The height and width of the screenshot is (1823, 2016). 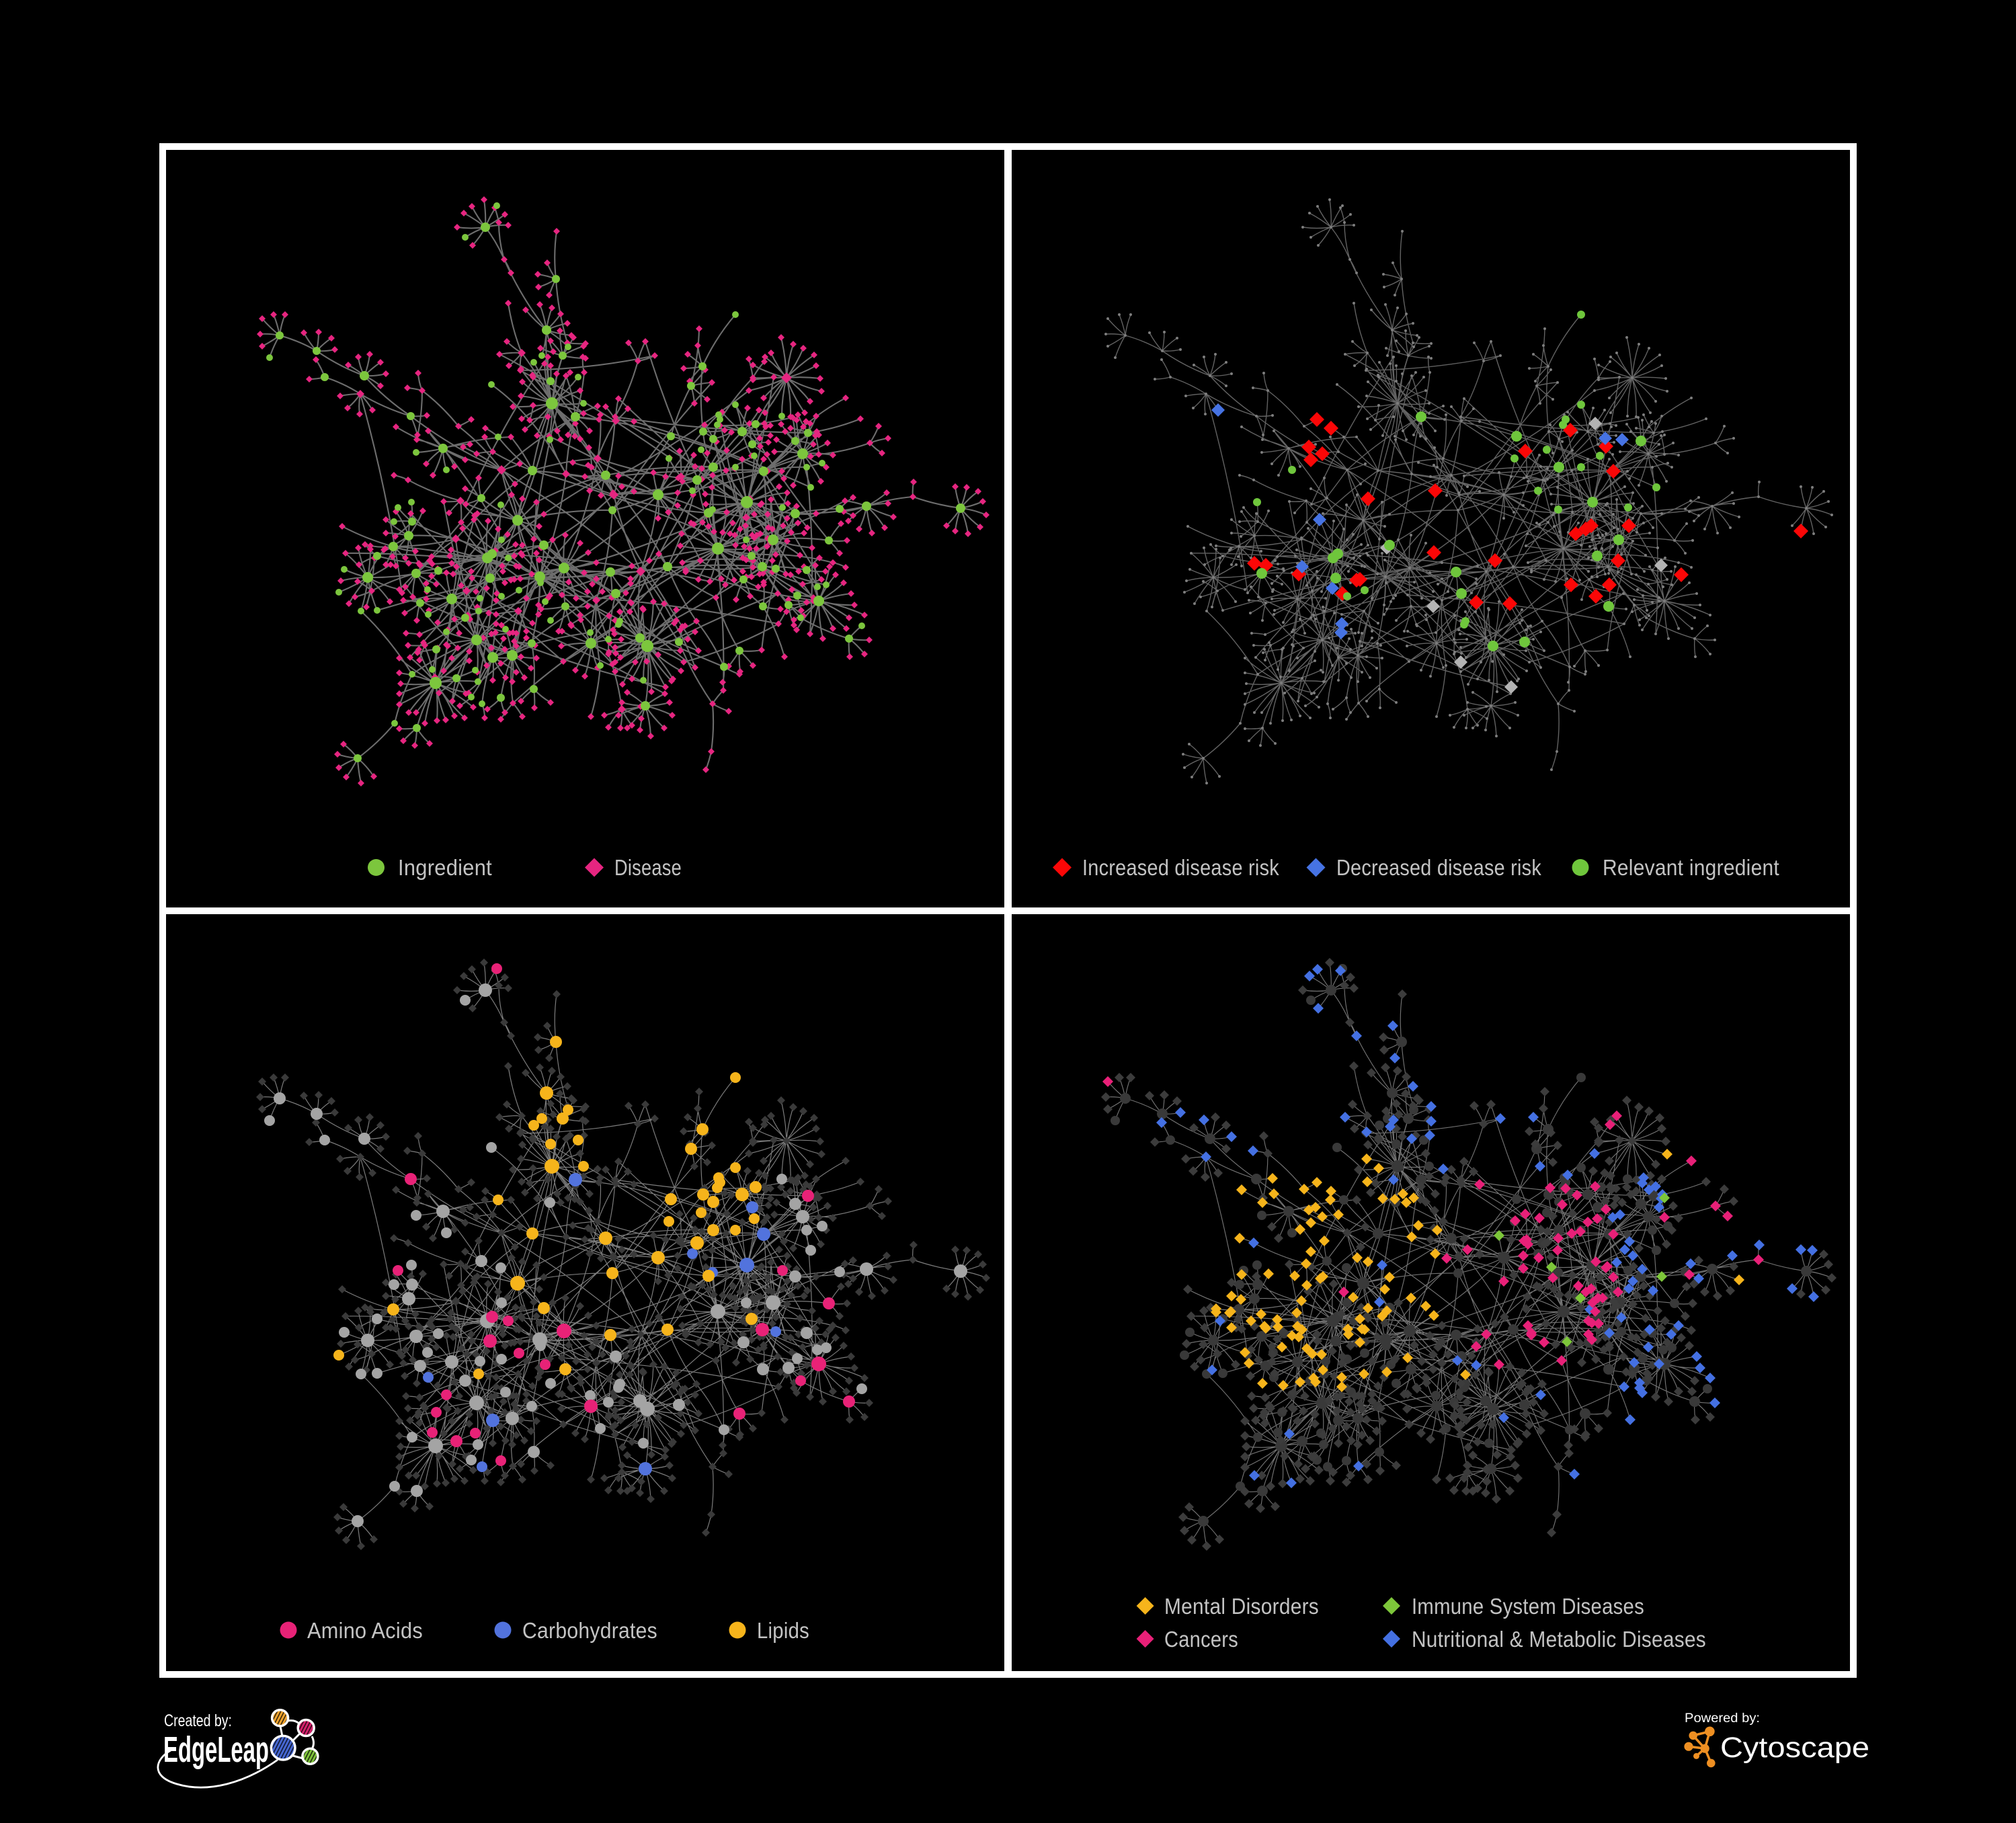 I want to click on svg-text: Decreased disease risk, so click(x=1438, y=868).